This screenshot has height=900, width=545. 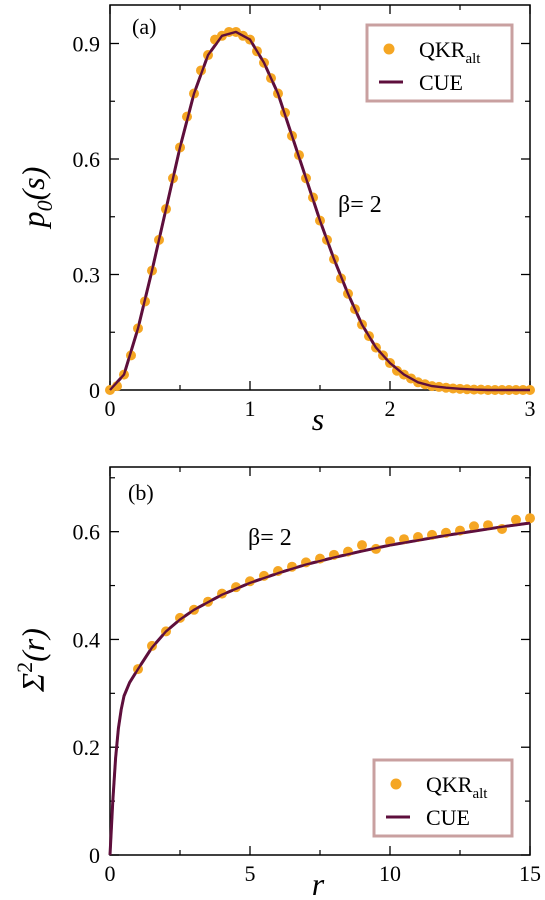 What do you see at coordinates (250, 873) in the screenshot?
I see `x-tick-label: 5` at bounding box center [250, 873].